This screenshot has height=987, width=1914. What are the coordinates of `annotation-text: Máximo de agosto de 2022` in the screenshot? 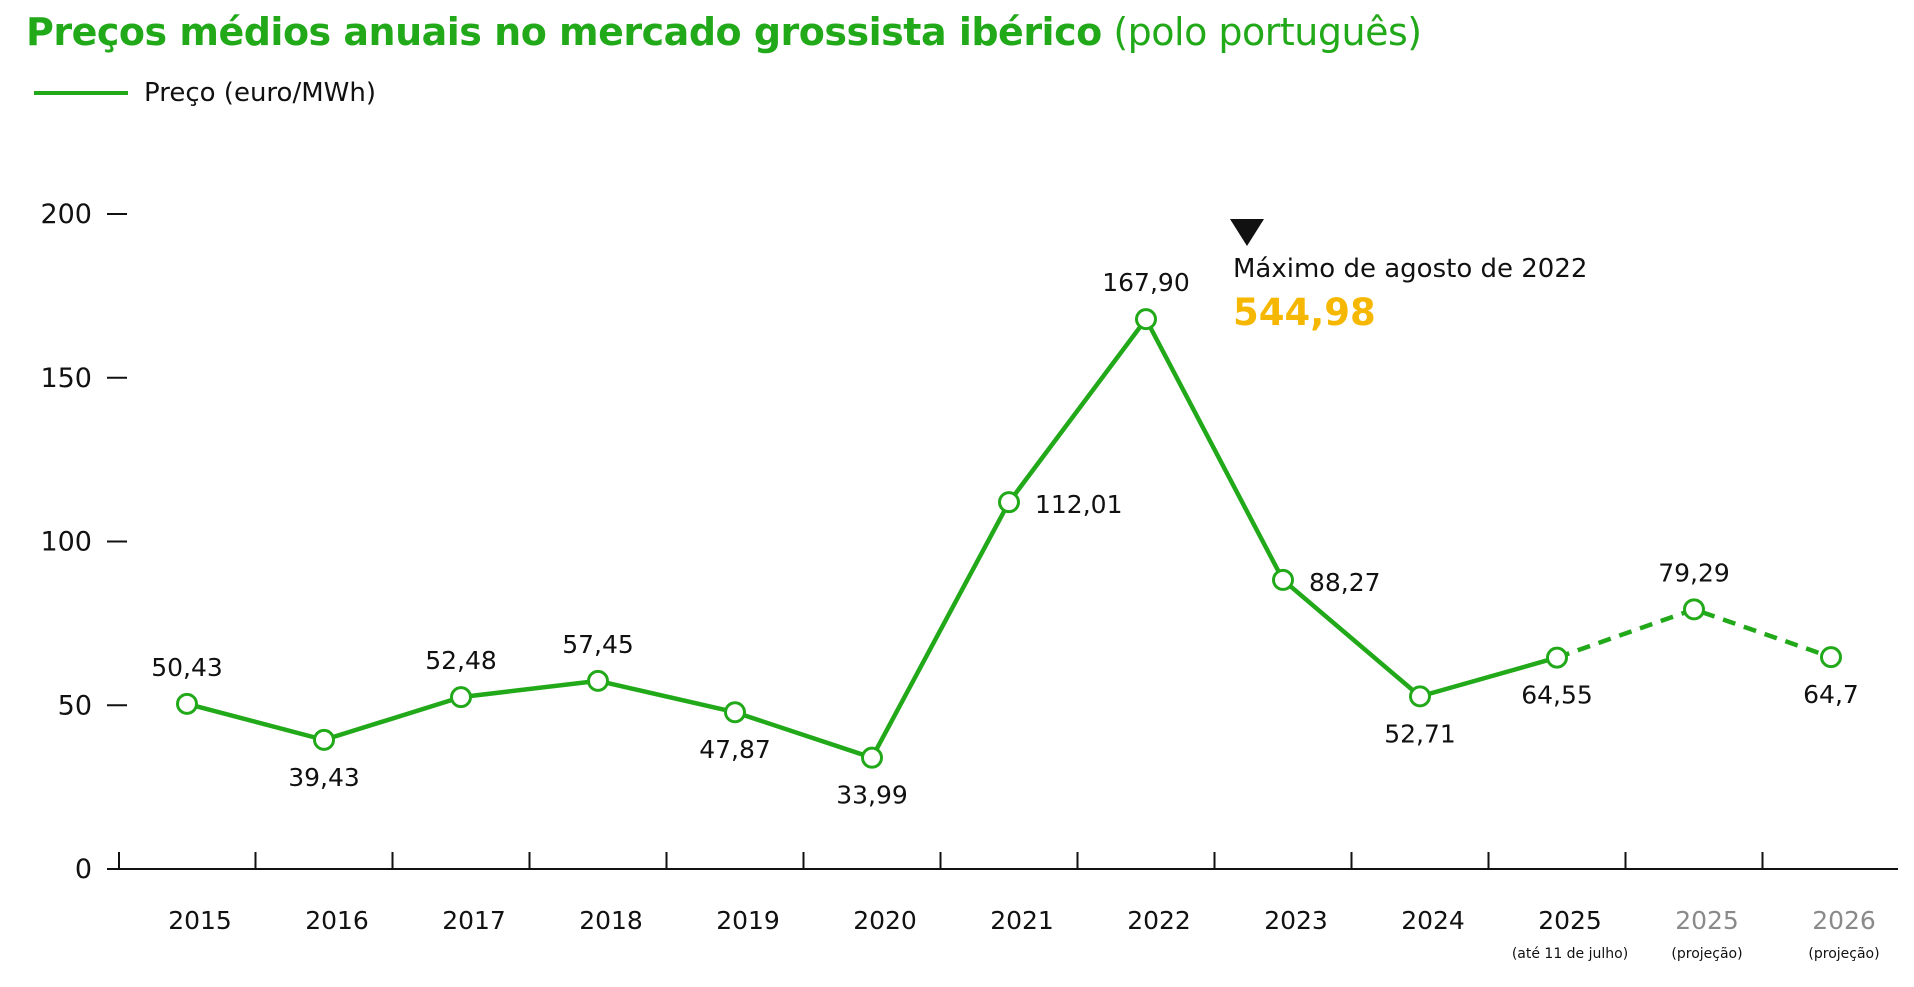 It's located at (1410, 269).